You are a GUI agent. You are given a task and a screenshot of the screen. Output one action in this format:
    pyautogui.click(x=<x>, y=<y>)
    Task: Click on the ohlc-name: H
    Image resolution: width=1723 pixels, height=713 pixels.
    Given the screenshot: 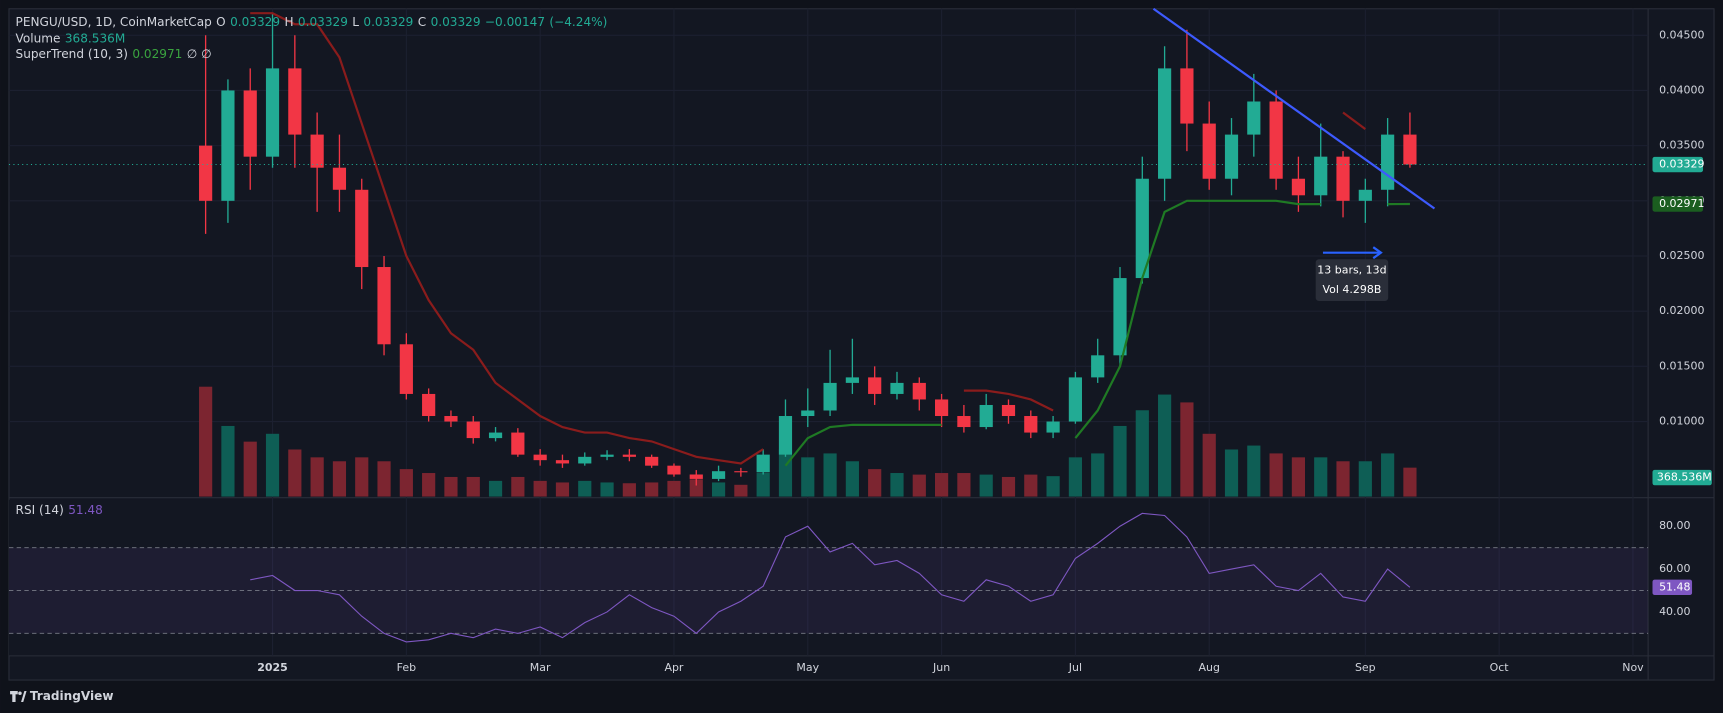 What is the action you would take?
    pyautogui.click(x=288, y=21)
    